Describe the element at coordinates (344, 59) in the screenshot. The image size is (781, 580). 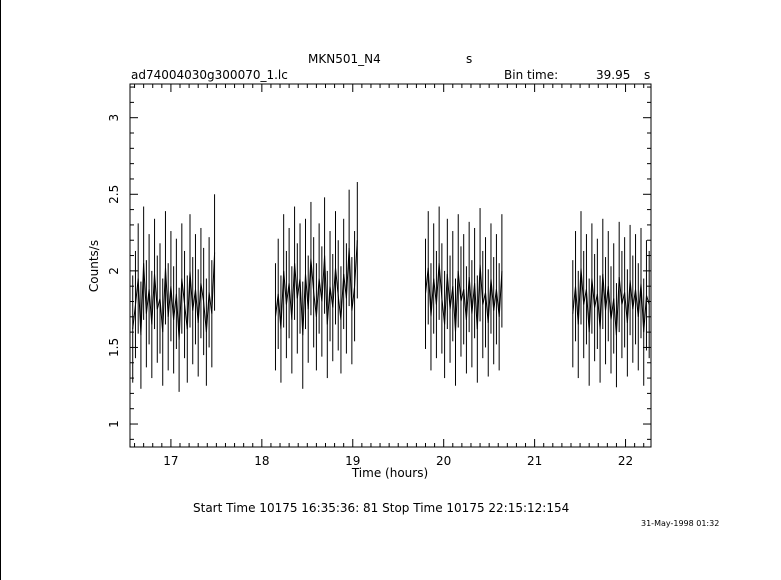
I see `chart-title: MKN501_N4` at that location.